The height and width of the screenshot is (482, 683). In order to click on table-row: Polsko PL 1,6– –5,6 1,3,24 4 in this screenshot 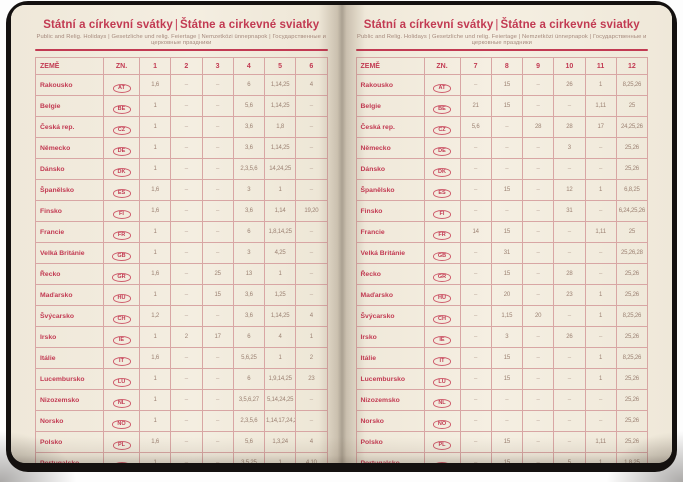, I will do `click(181, 442)`.